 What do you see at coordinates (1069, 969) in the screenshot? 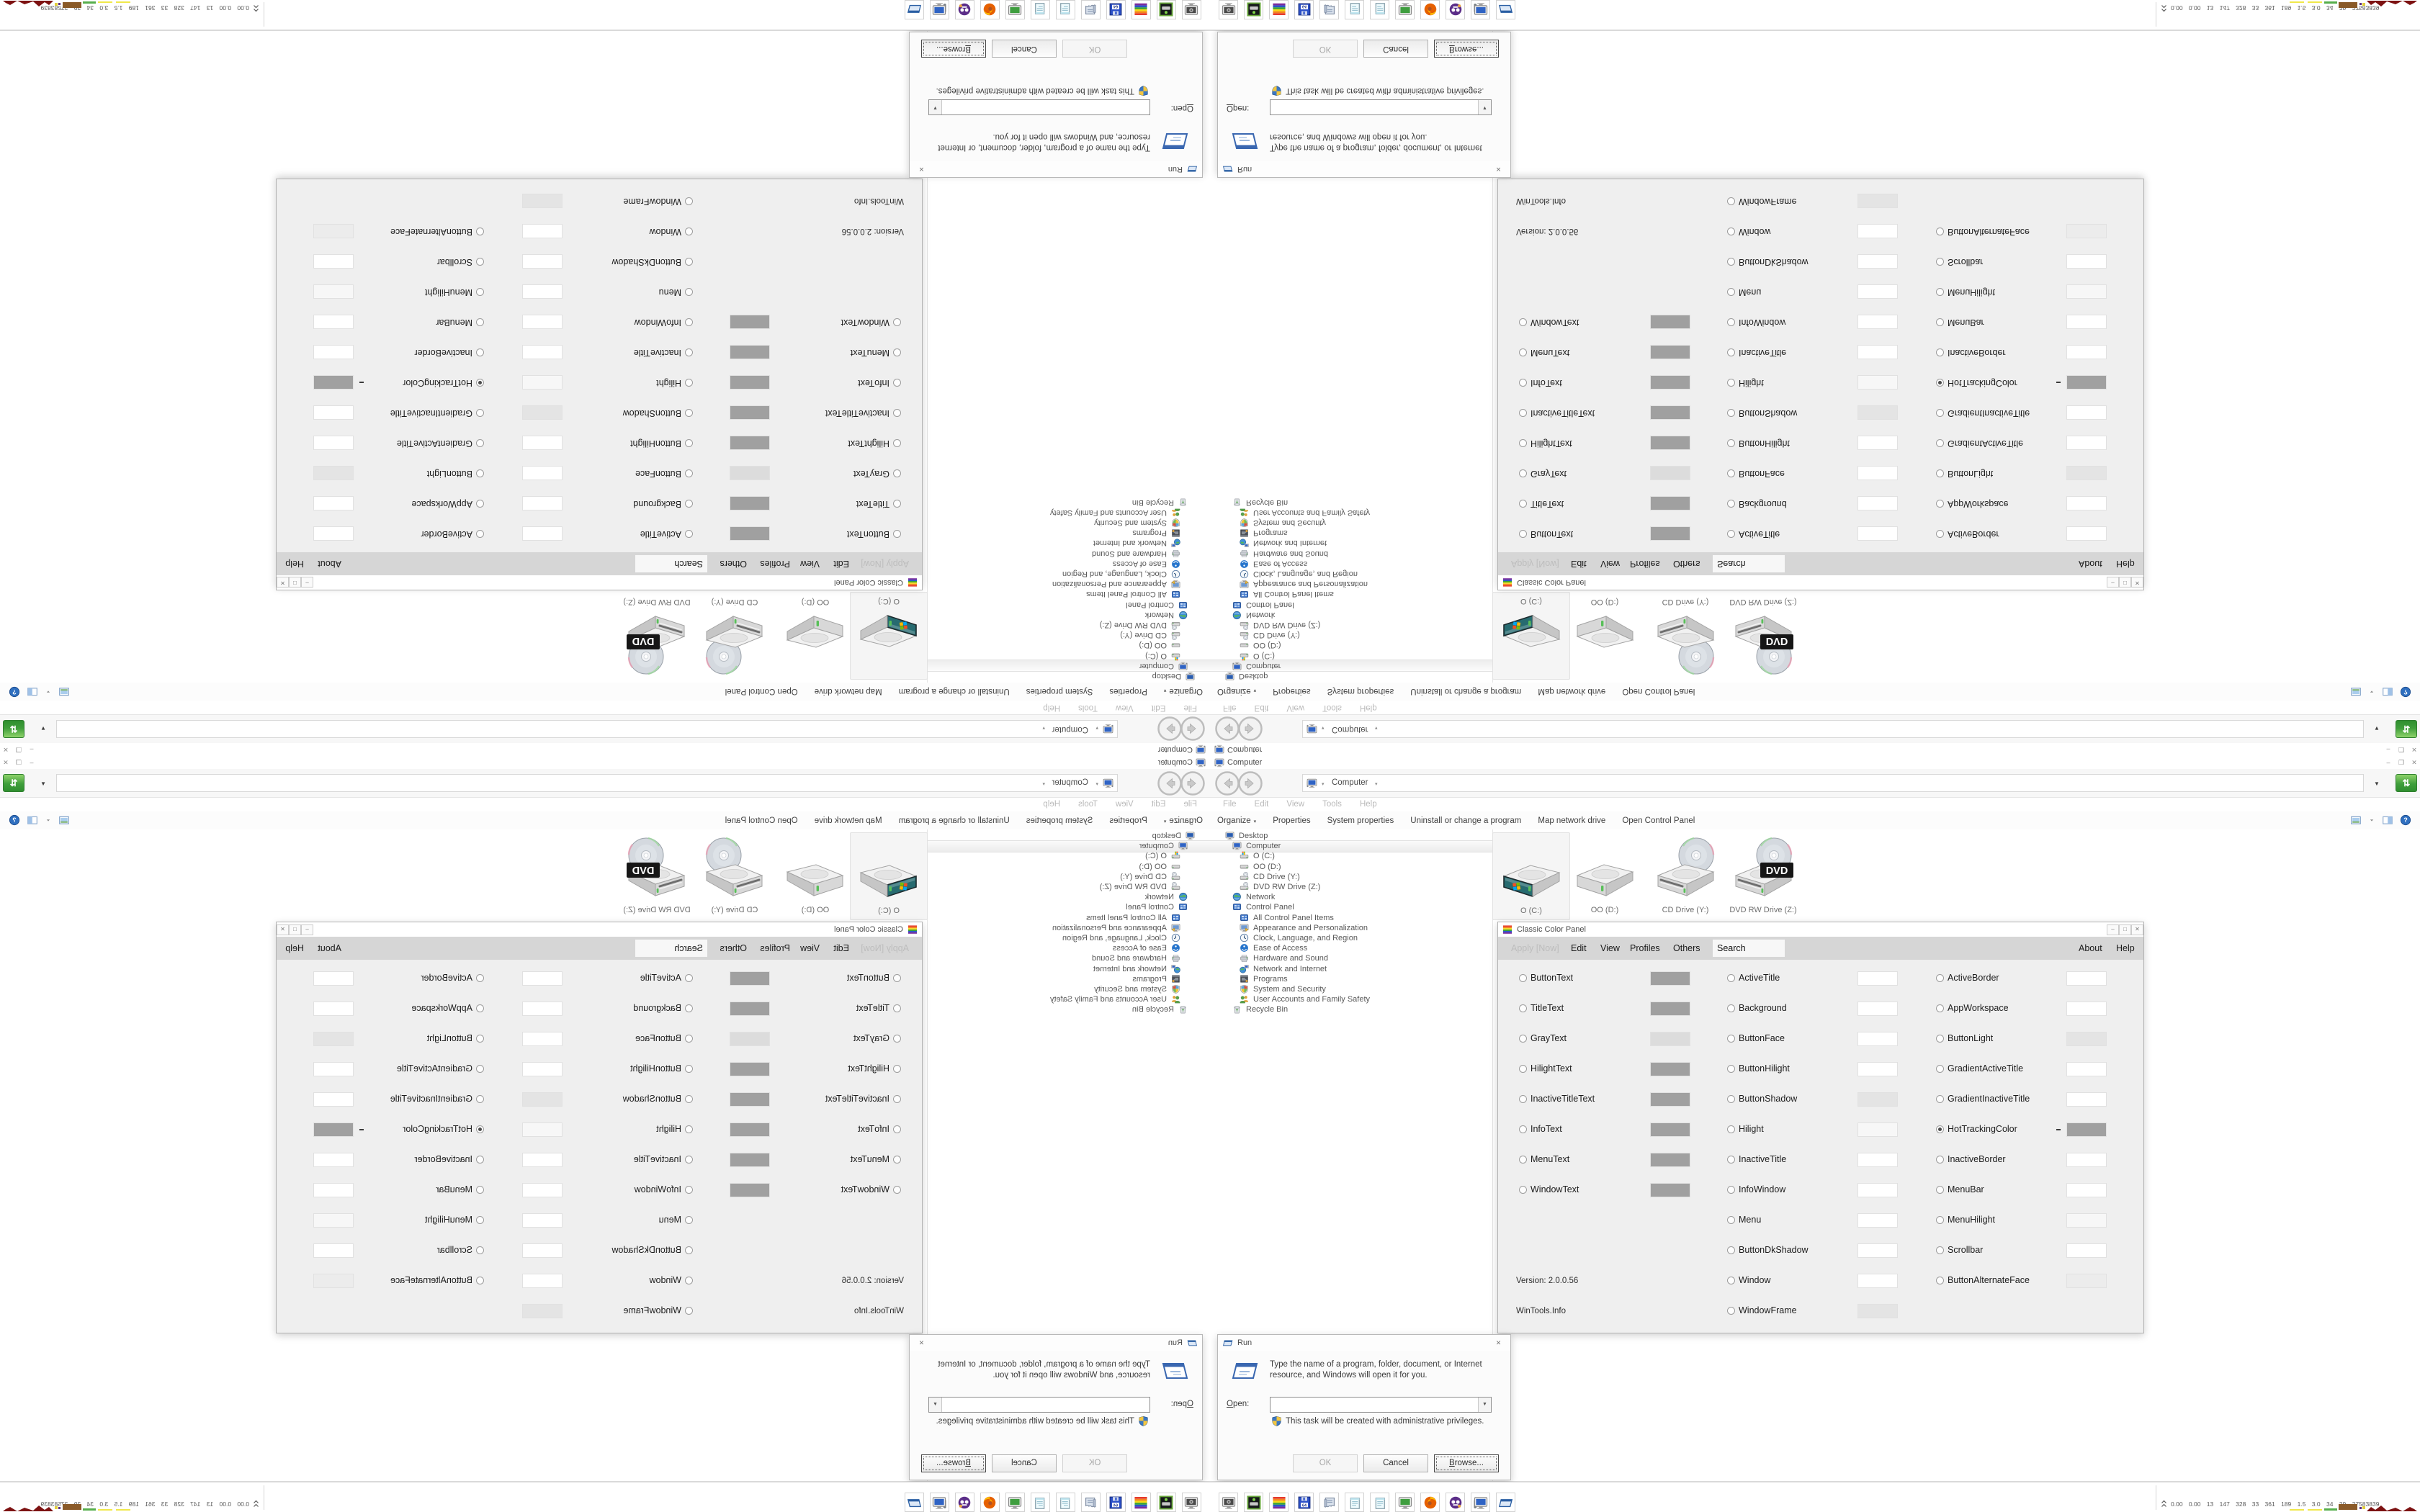
I see `tree-item-network-and-internet: Network and Internet` at bounding box center [1069, 969].